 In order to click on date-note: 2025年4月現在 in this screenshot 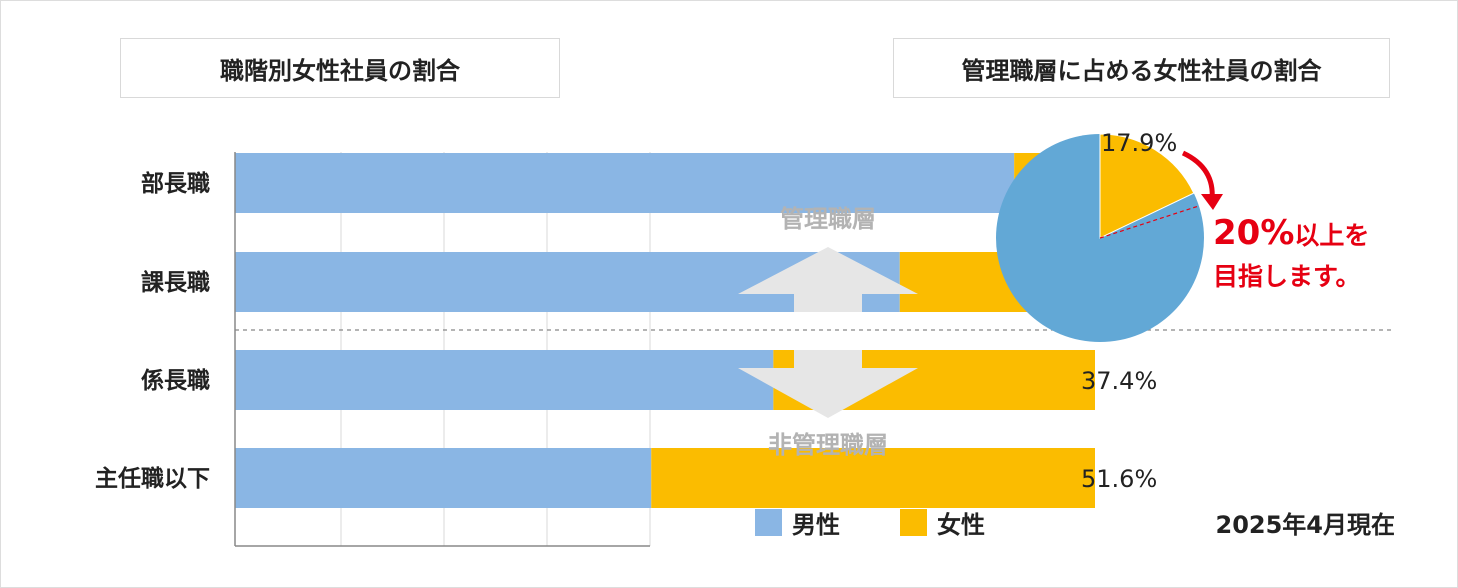, I will do `click(1306, 525)`.